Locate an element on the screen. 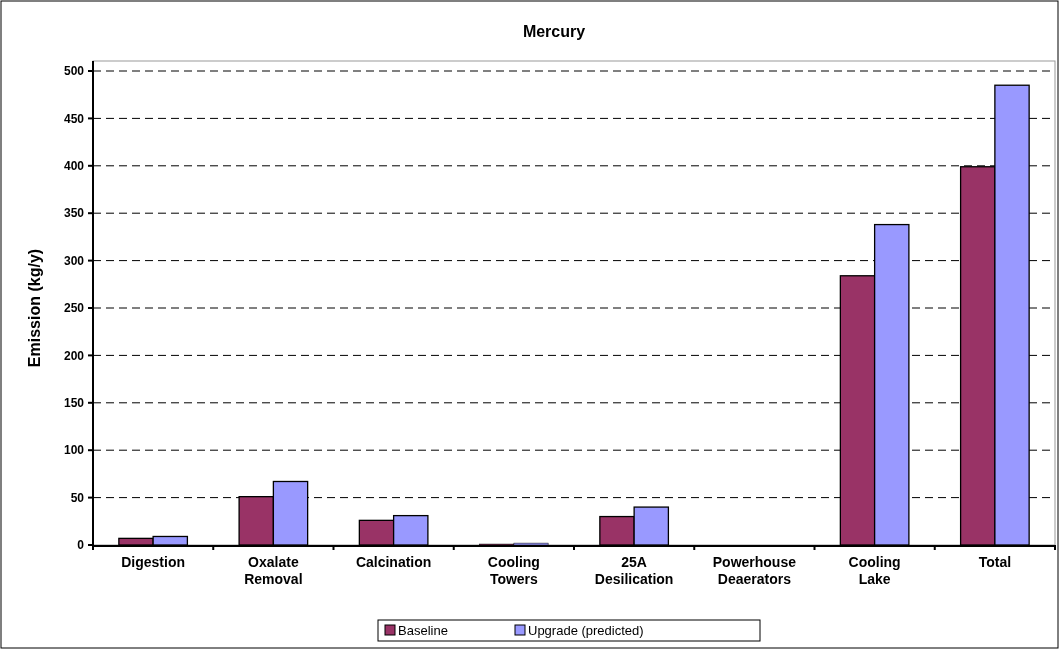  x-tick-label: Digestion is located at coordinates (153, 562).